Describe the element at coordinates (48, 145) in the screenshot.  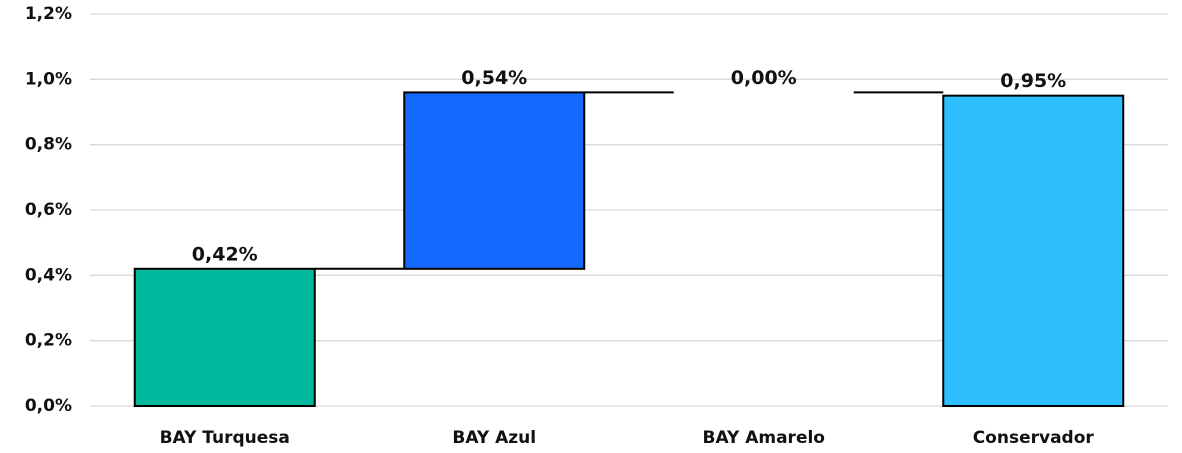
I see `y-tick-label: 0,8%` at that location.